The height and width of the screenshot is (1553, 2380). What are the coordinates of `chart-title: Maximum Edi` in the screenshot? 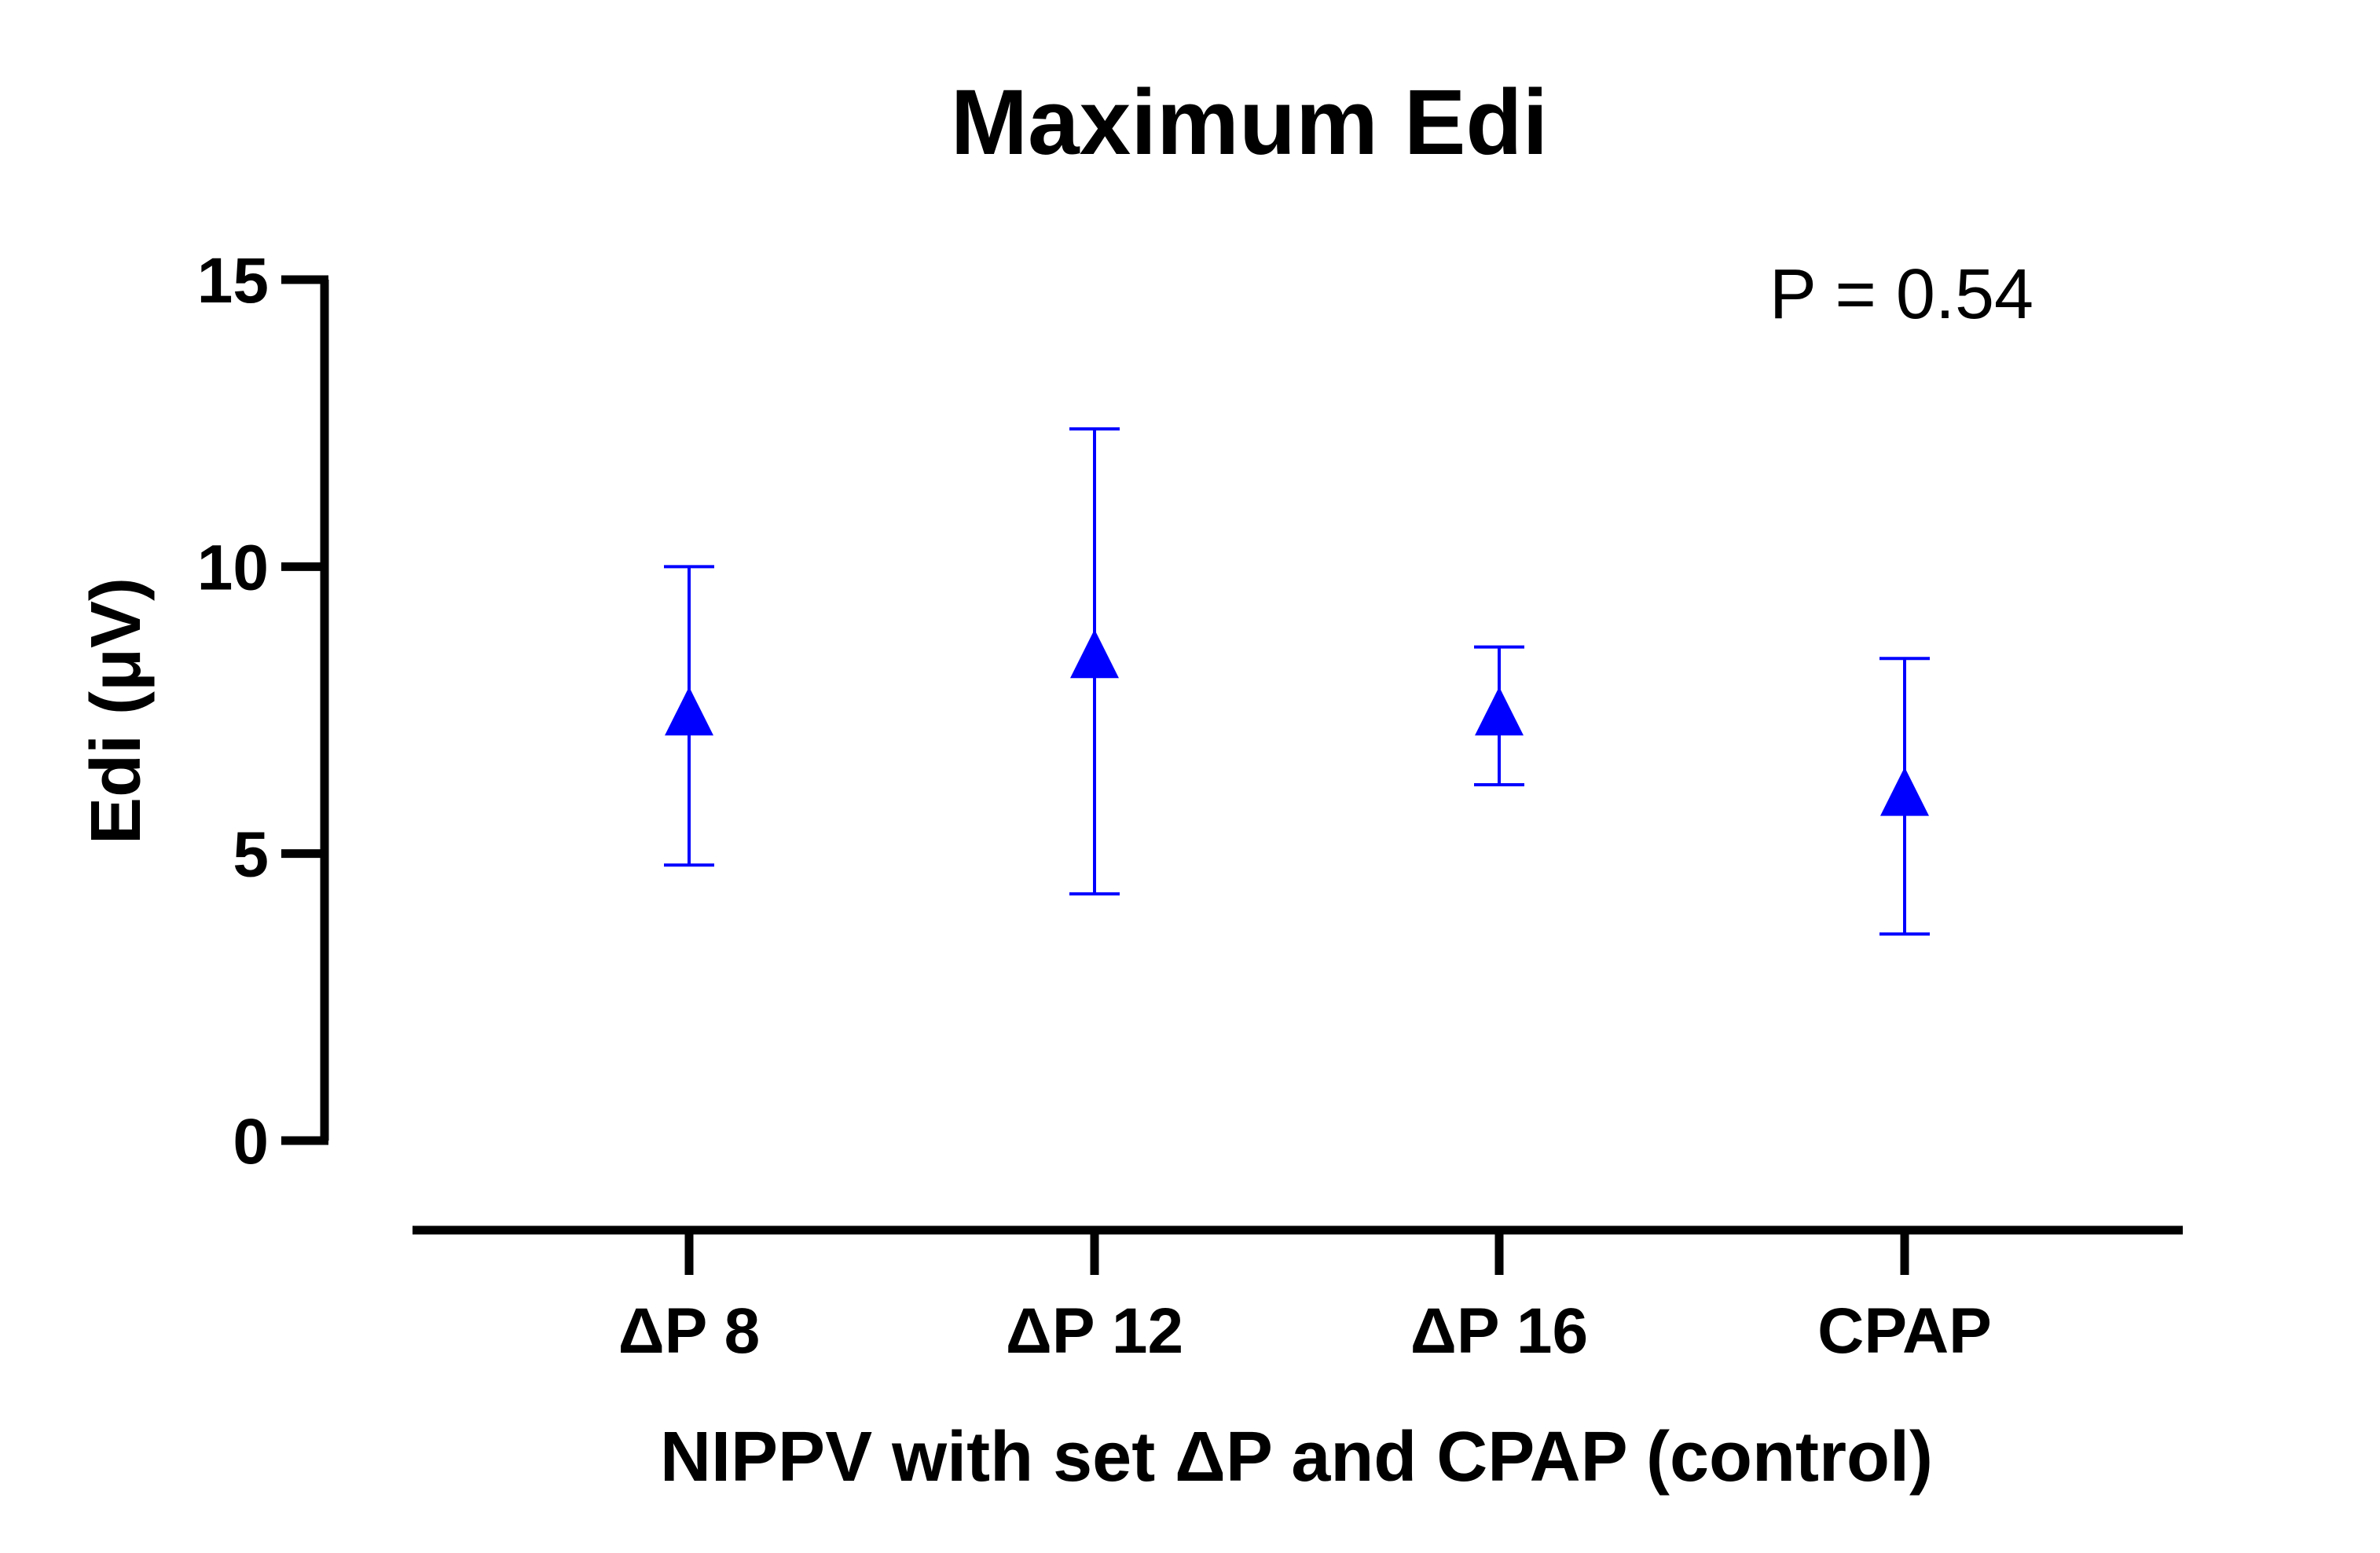 It's located at (1250, 122).